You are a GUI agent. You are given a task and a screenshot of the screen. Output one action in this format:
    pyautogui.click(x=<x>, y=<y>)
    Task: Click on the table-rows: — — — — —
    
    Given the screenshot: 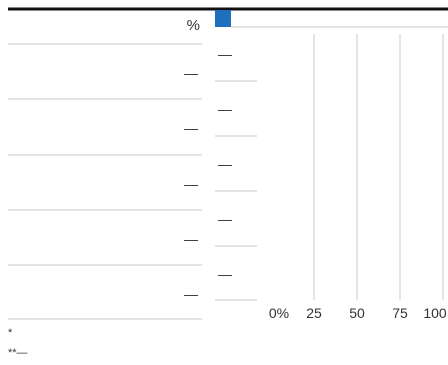 What is the action you would take?
    pyautogui.click(x=191, y=183)
    